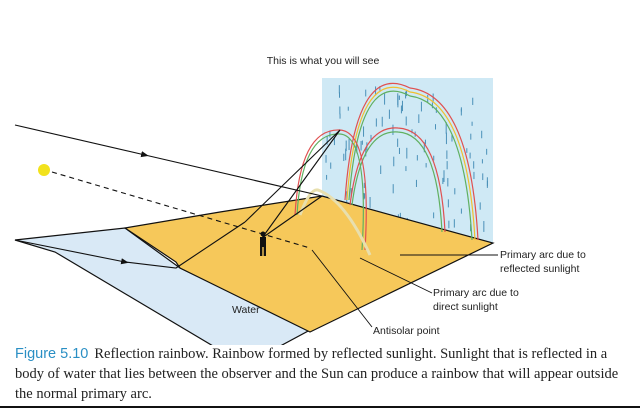 The height and width of the screenshot is (408, 640). What do you see at coordinates (263, 243) in the screenshot?
I see `observer-figure` at bounding box center [263, 243].